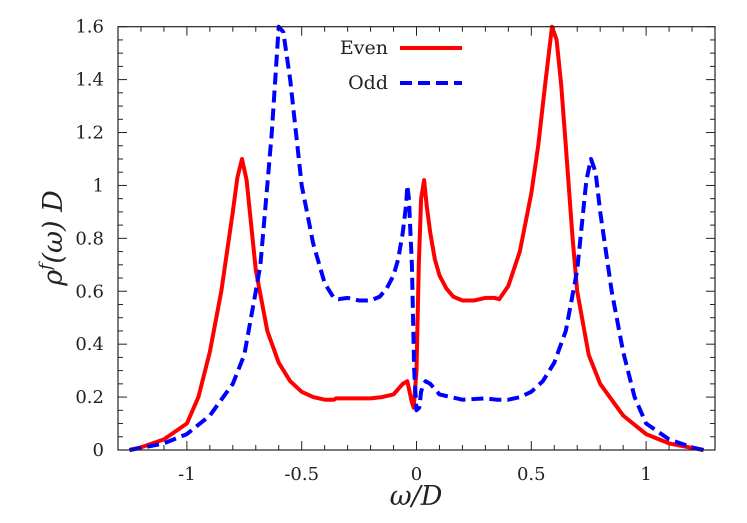 The height and width of the screenshot is (523, 747). Describe the element at coordinates (89, 291) in the screenshot. I see `y-tick-label: 0.6` at that location.